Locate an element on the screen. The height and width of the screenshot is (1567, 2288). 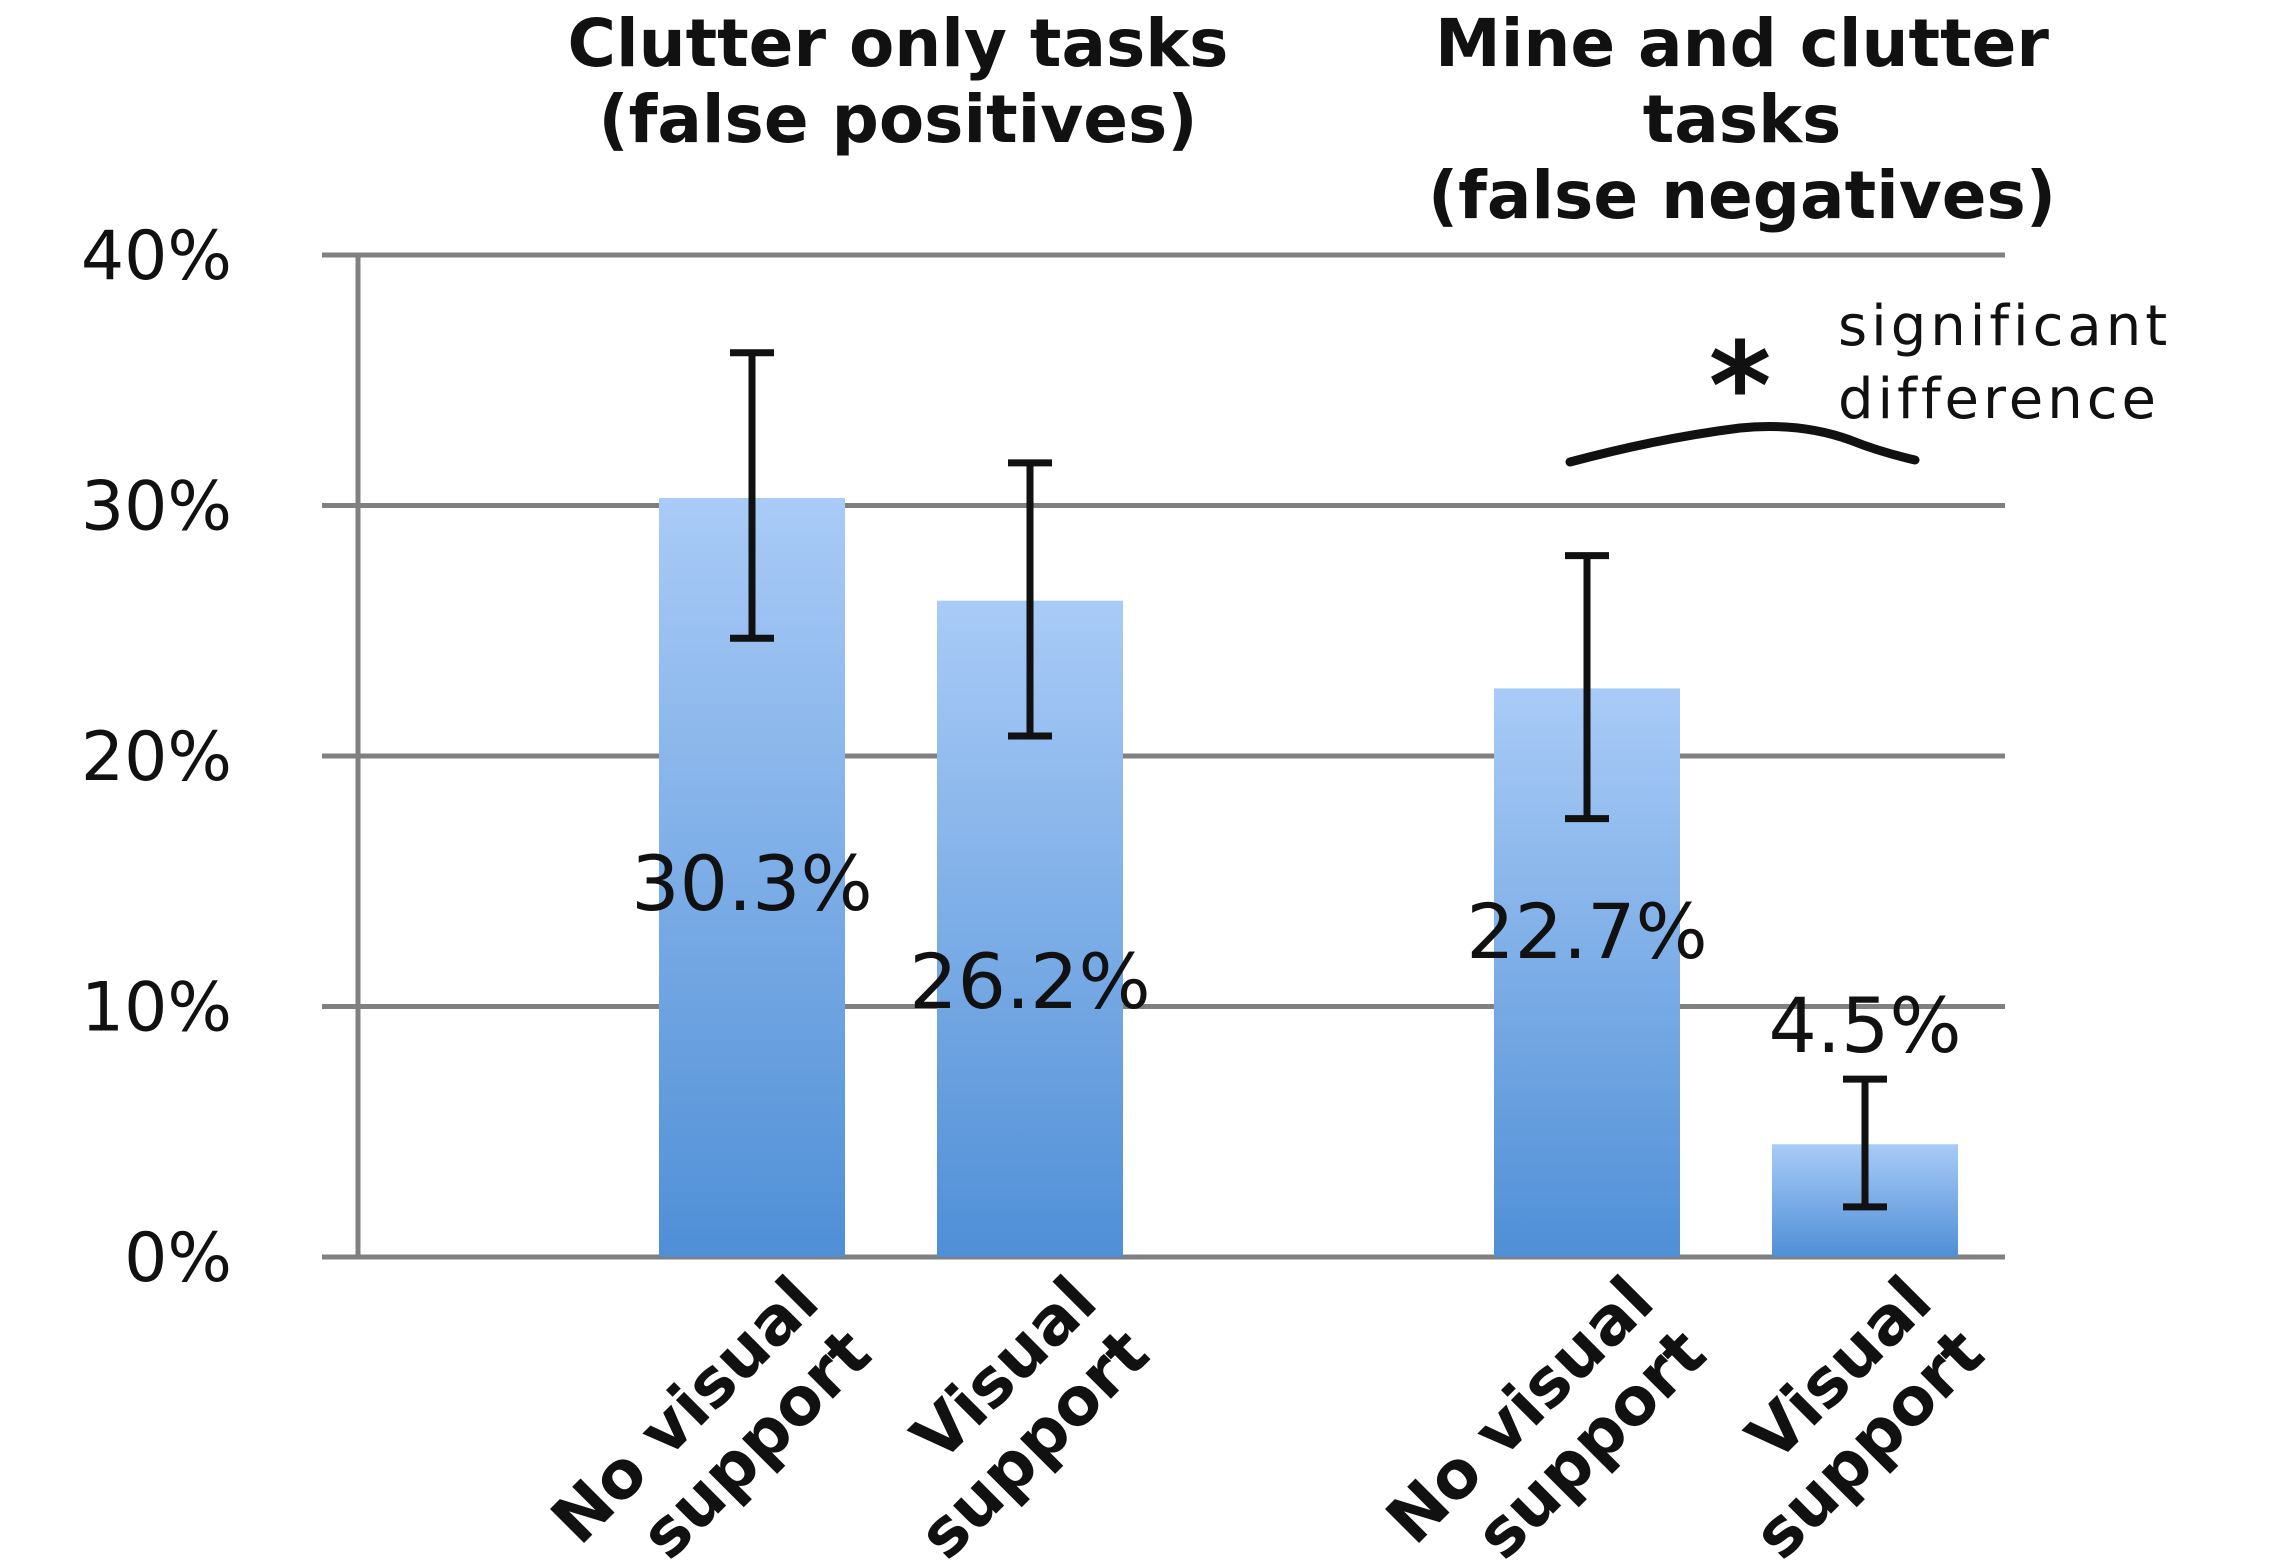
y-axis: 0% 10% 20% 30% 40% is located at coordinates (221, 757).